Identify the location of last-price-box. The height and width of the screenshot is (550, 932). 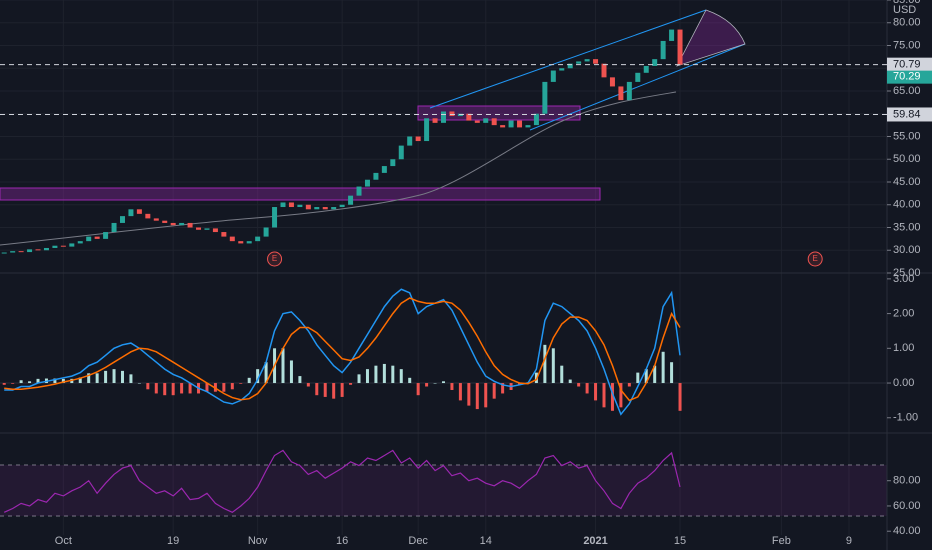
(909, 77).